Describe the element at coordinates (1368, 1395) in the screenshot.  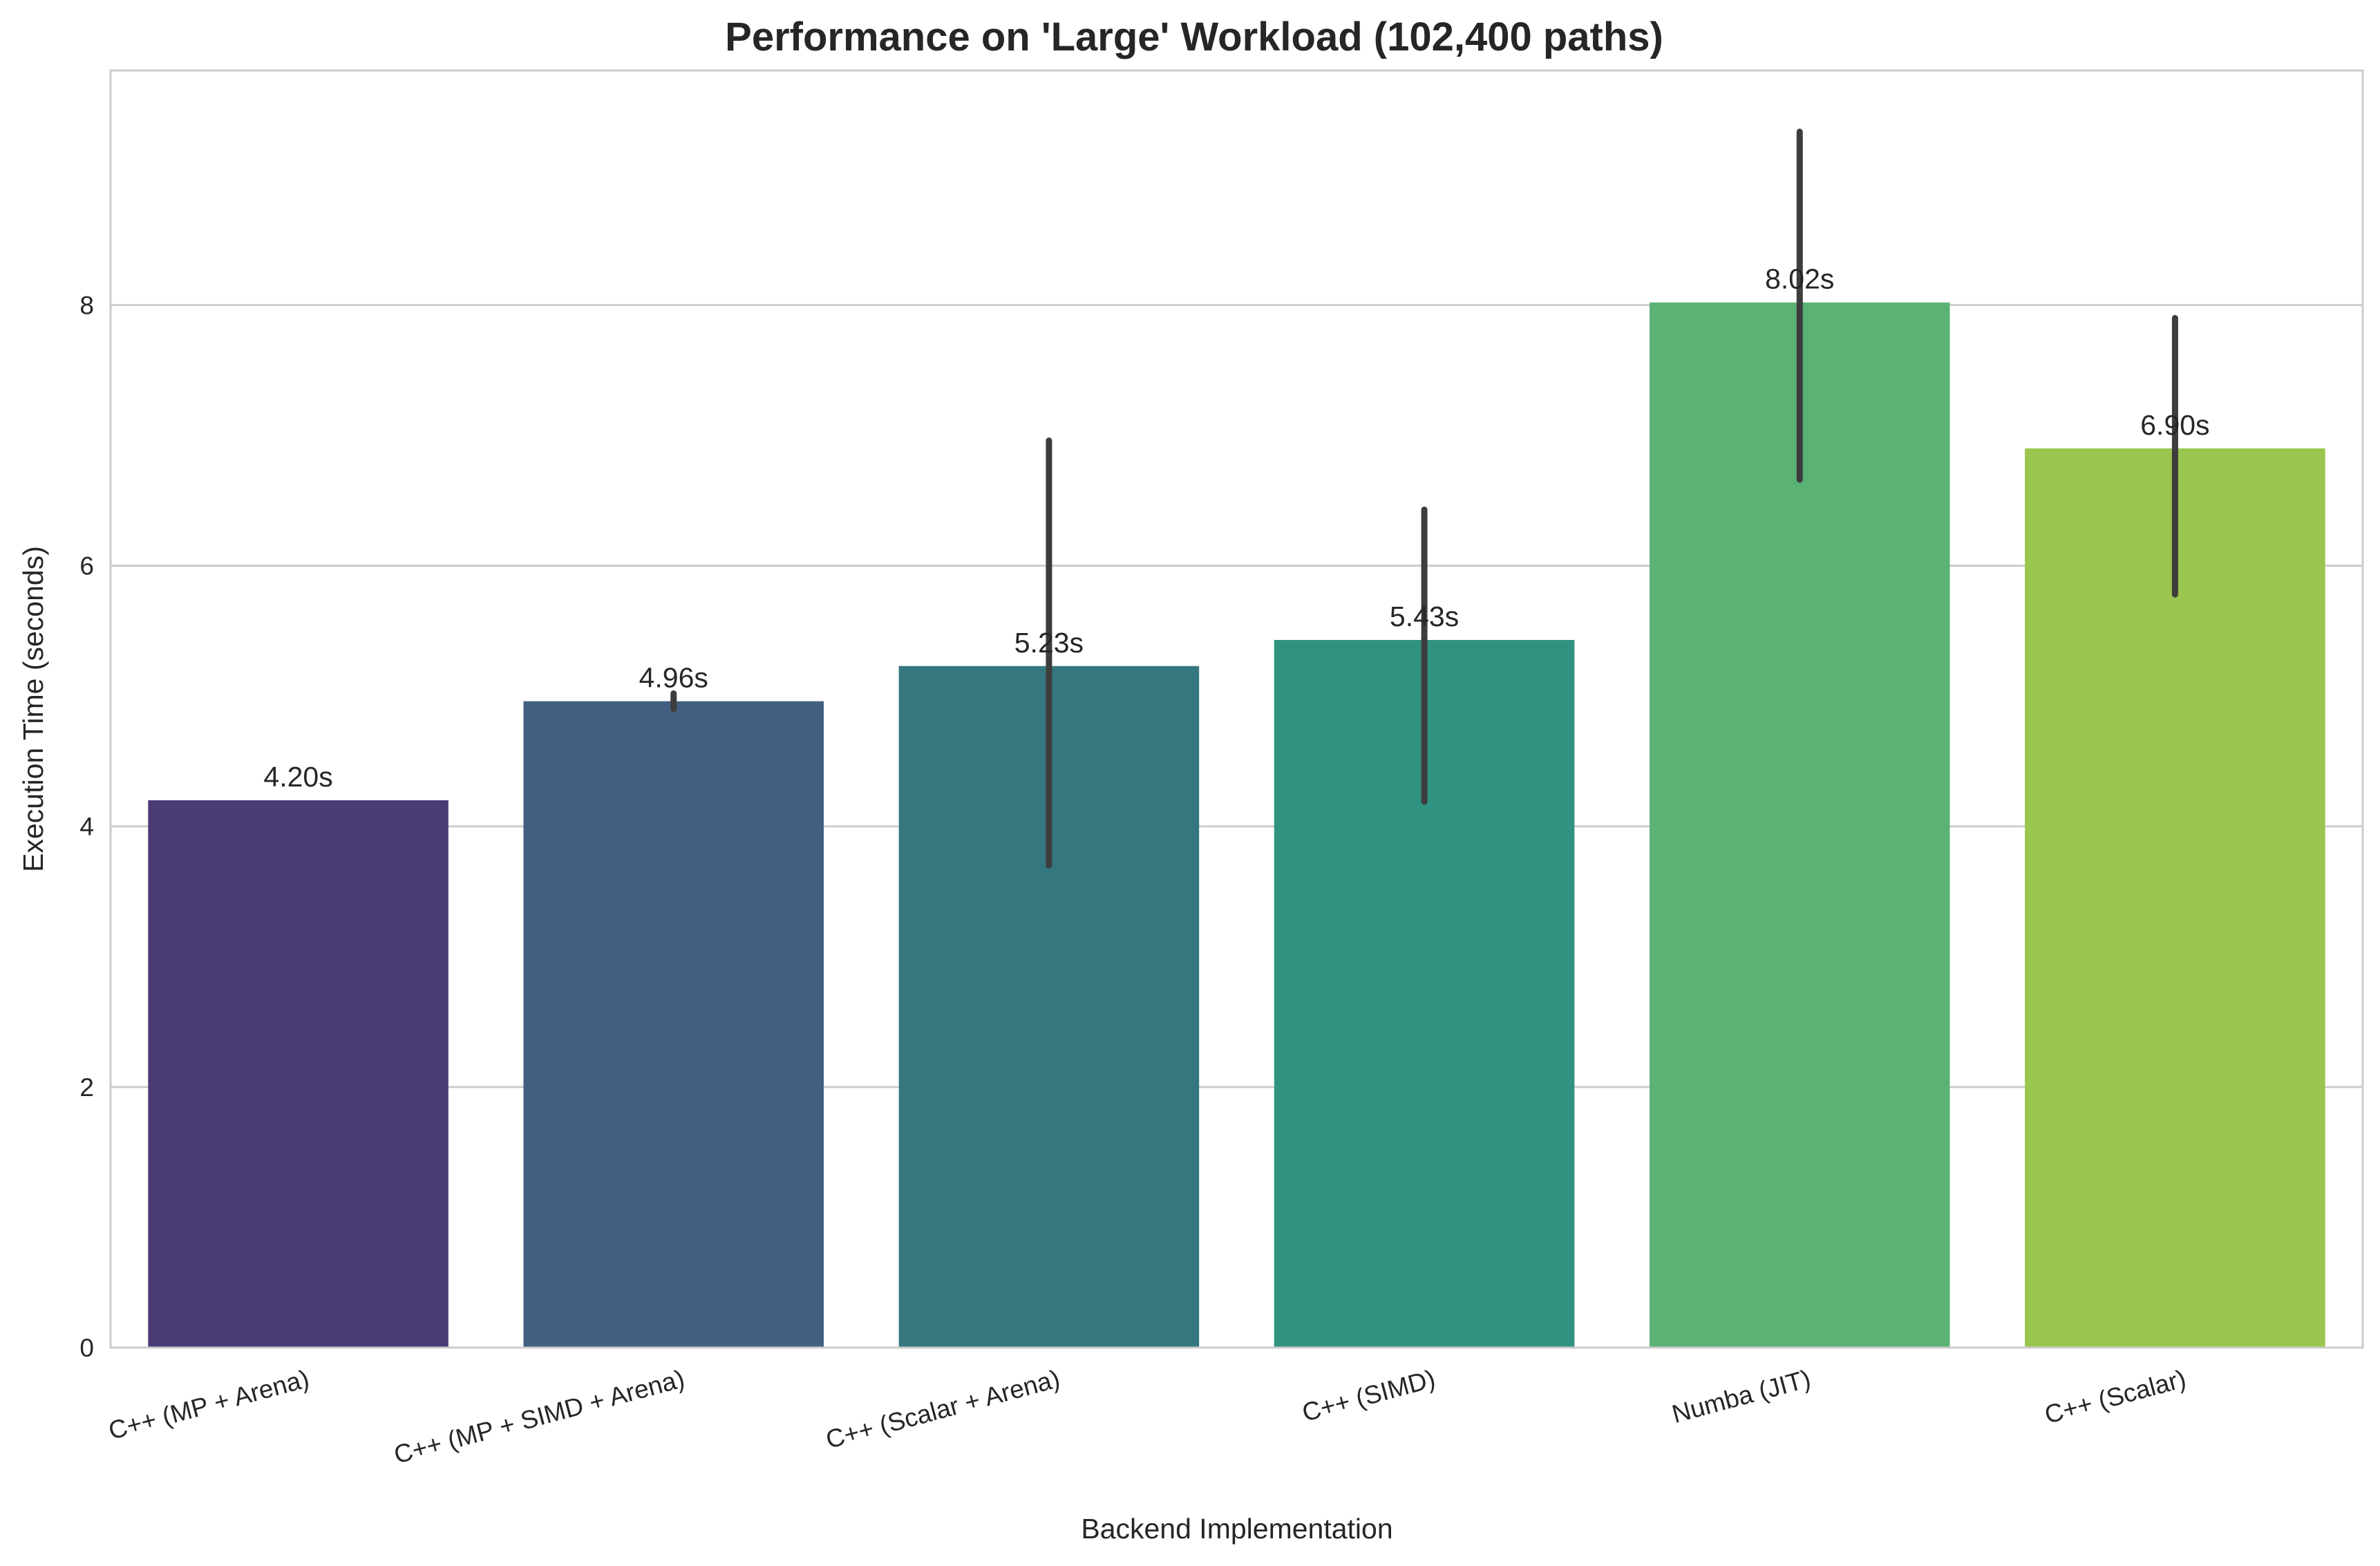
I see `x-tick-label: C++ (SIMD)` at that location.